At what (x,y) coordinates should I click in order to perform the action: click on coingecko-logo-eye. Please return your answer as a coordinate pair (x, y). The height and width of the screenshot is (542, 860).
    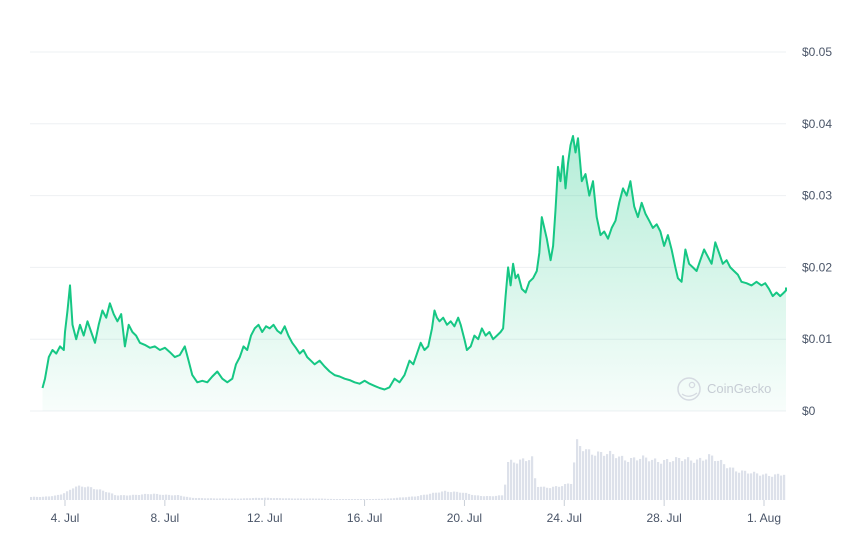
    Looking at the image, I should click on (692, 385).